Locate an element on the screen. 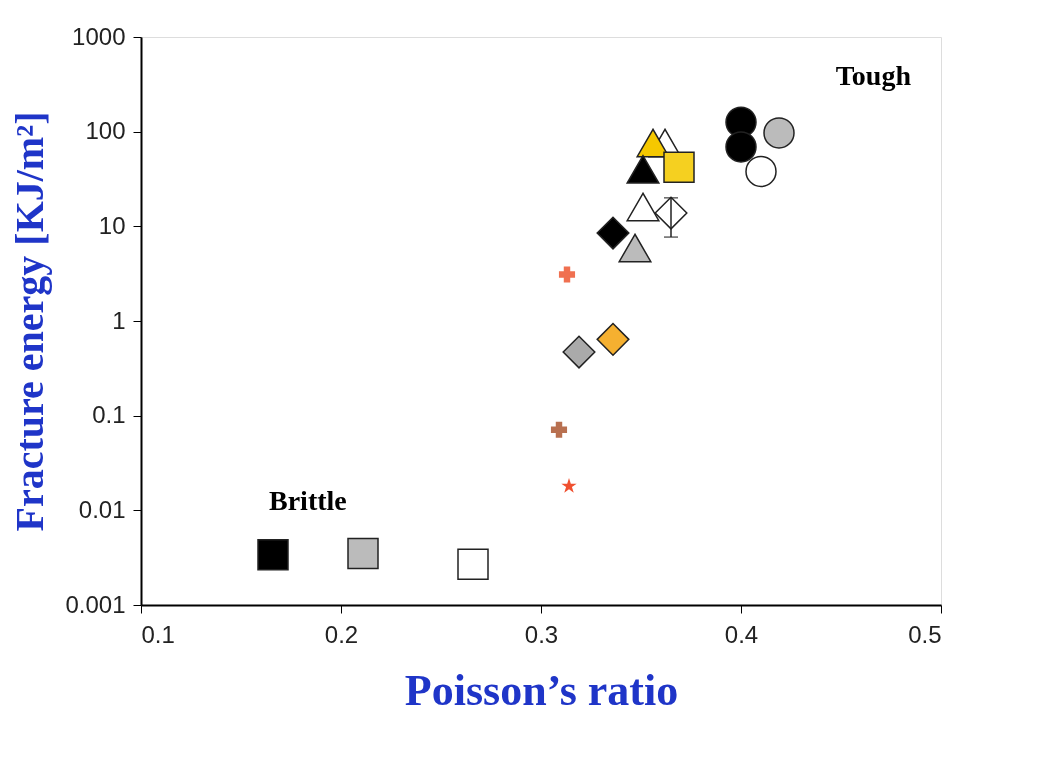 The image size is (1045, 761). x-tick-label: 0.1 is located at coordinates (158, 634).